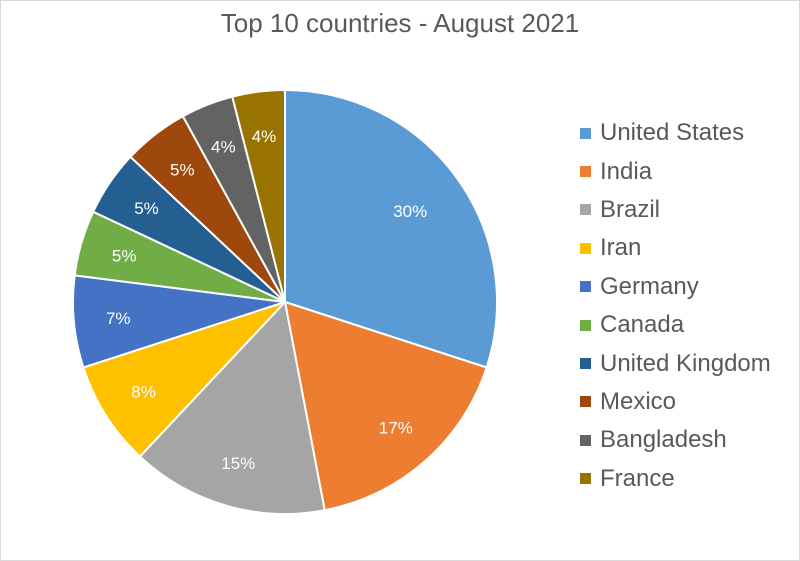 The width and height of the screenshot is (800, 561). Describe the element at coordinates (638, 401) in the screenshot. I see `legend-label: Mexico` at that location.